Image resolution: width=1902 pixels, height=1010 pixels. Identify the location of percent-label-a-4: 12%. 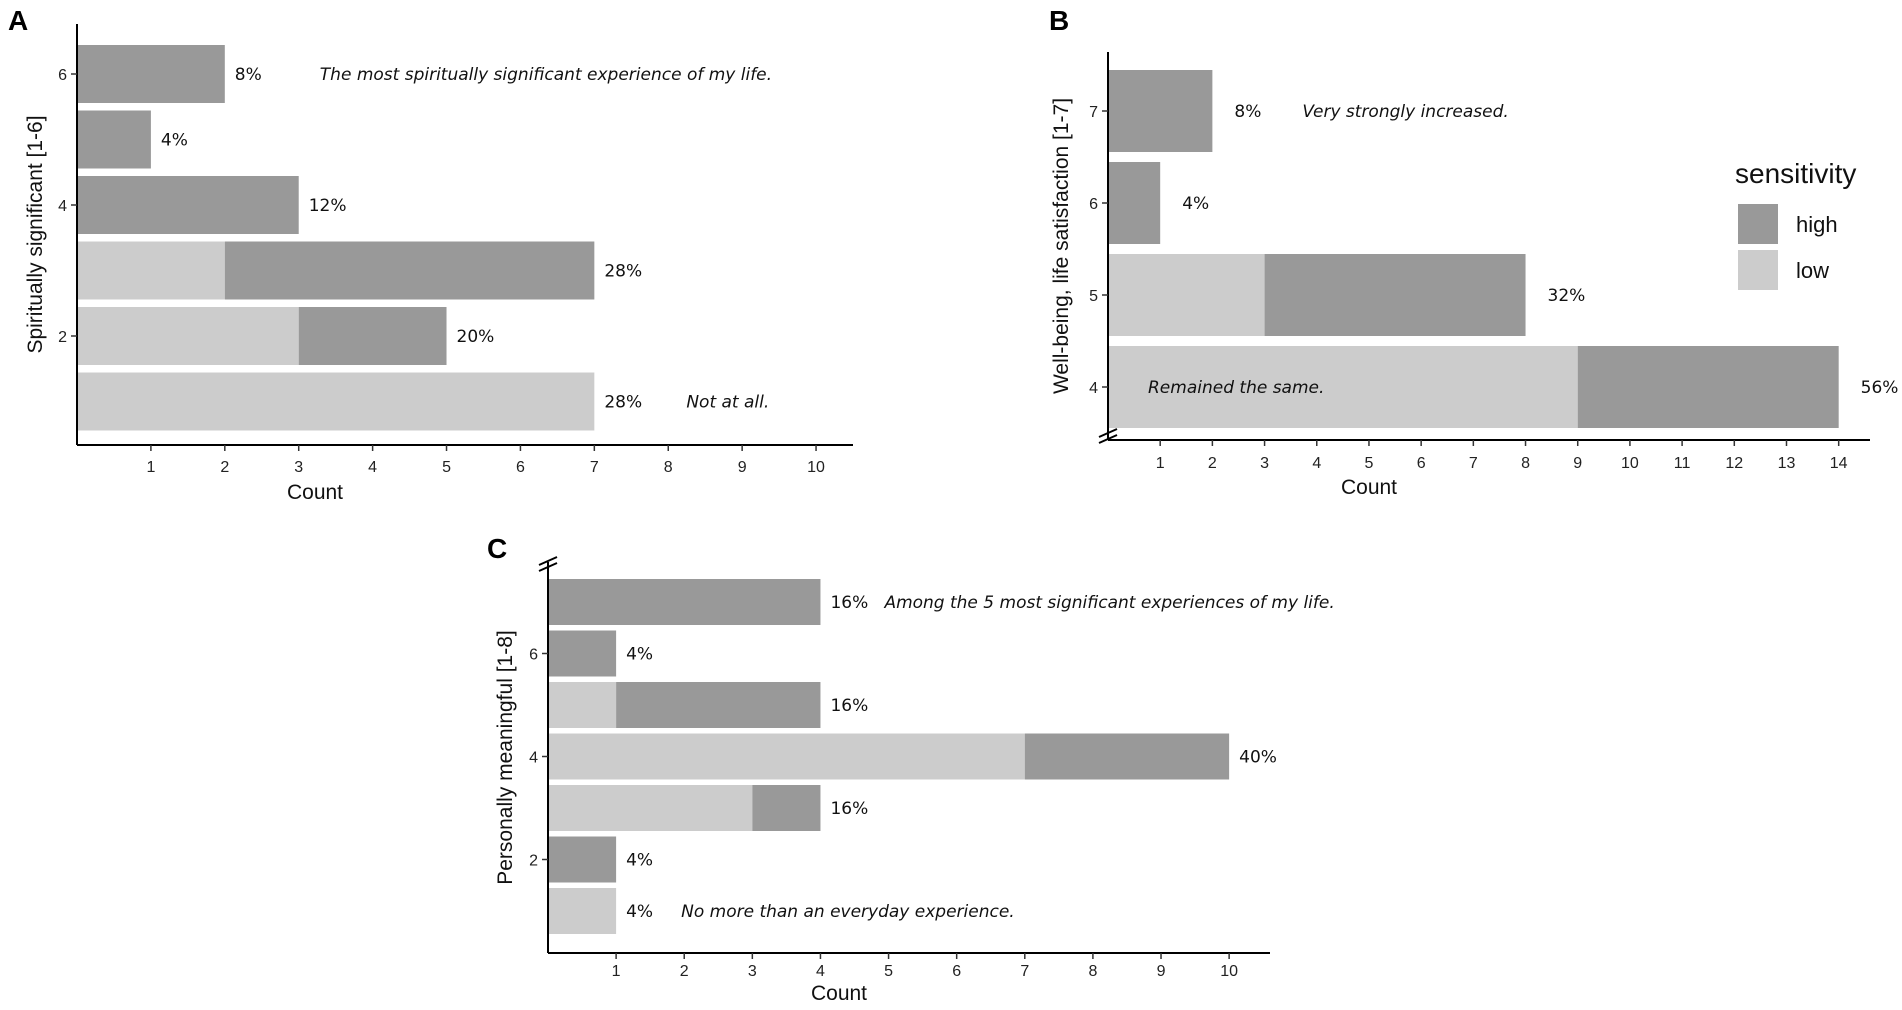
(328, 206).